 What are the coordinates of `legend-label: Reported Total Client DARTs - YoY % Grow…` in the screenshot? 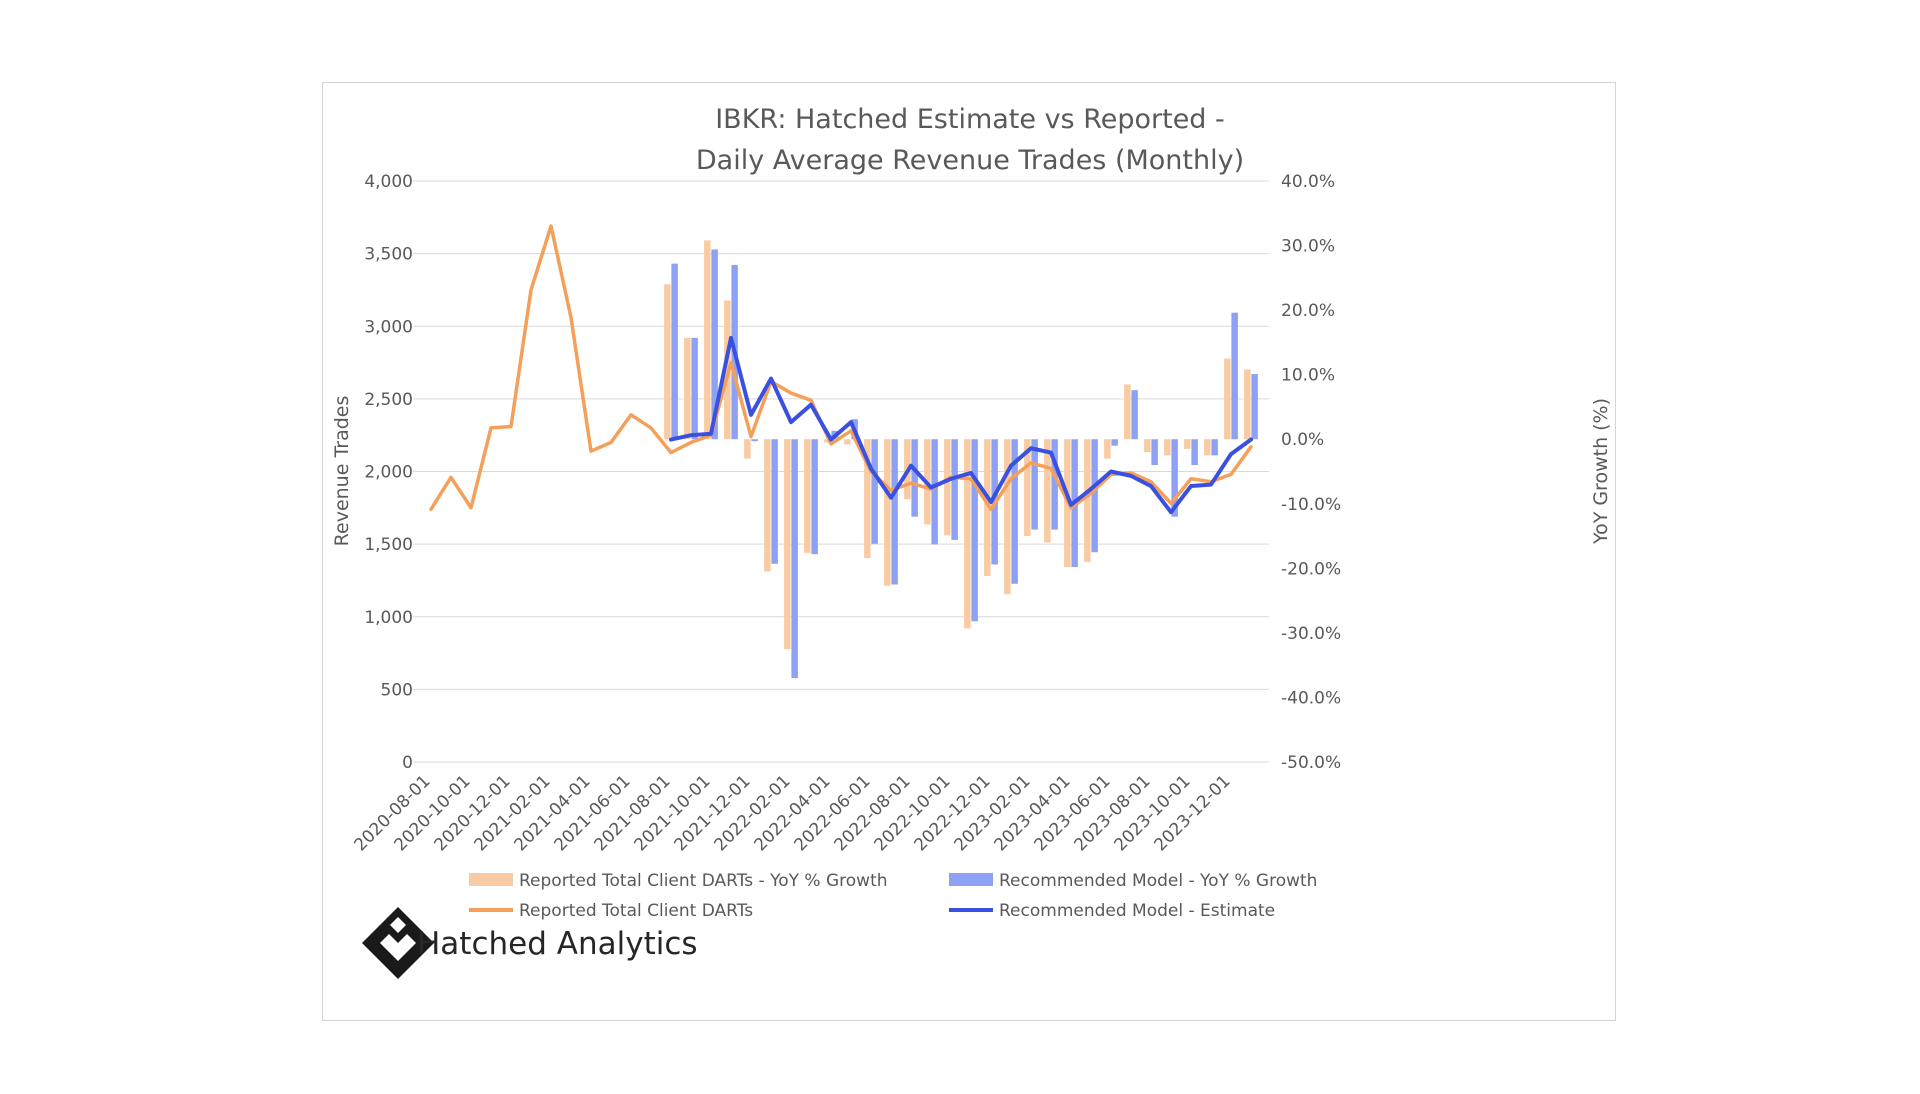 It's located at (703, 881).